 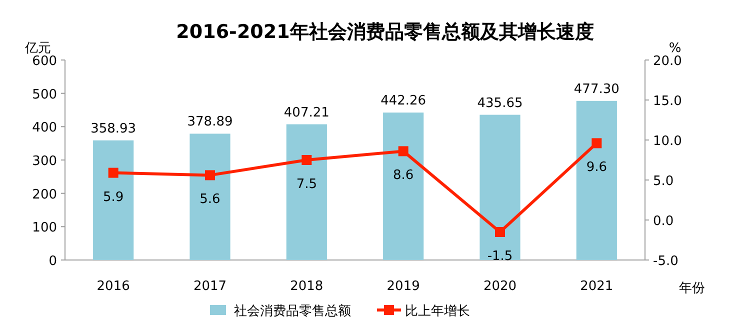 What do you see at coordinates (292, 311) in the screenshot?
I see `legend-label: 社会消费品零售总额` at bounding box center [292, 311].